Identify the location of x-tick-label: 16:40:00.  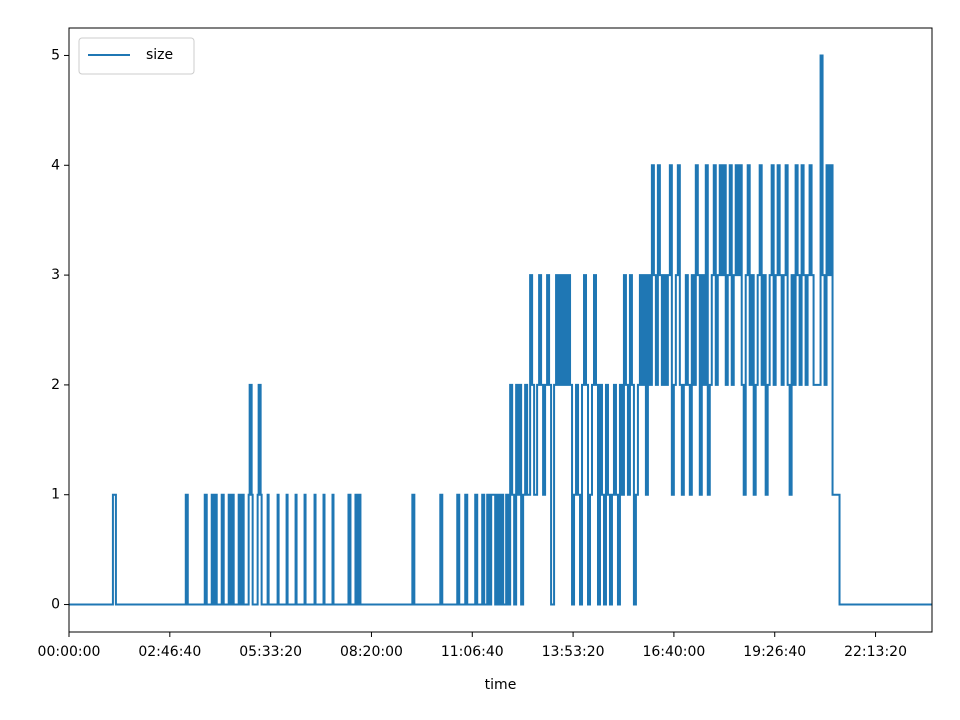
(673, 652).